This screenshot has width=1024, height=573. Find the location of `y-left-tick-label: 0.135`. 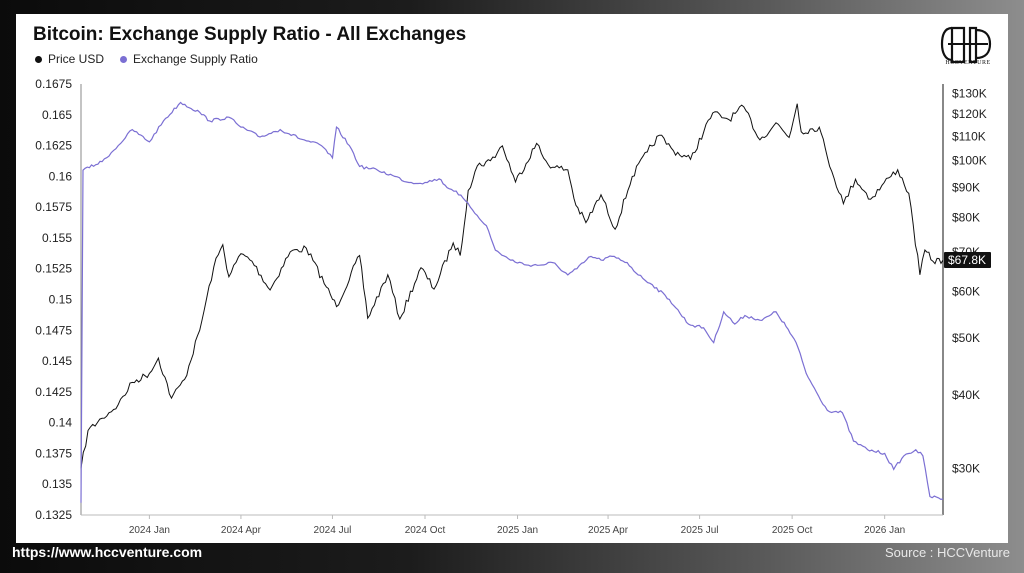

y-left-tick-label: 0.135 is located at coordinates (57, 484).